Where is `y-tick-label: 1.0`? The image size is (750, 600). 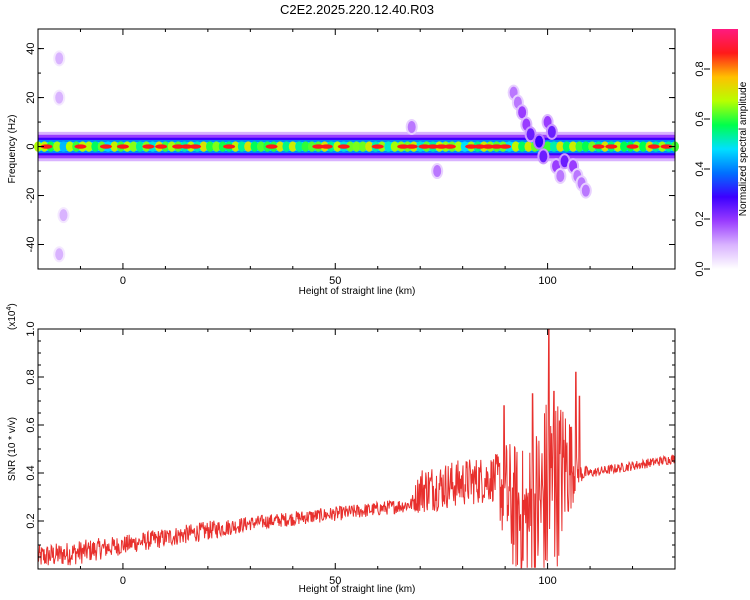
y-tick-label: 1.0 is located at coordinates (31, 328).